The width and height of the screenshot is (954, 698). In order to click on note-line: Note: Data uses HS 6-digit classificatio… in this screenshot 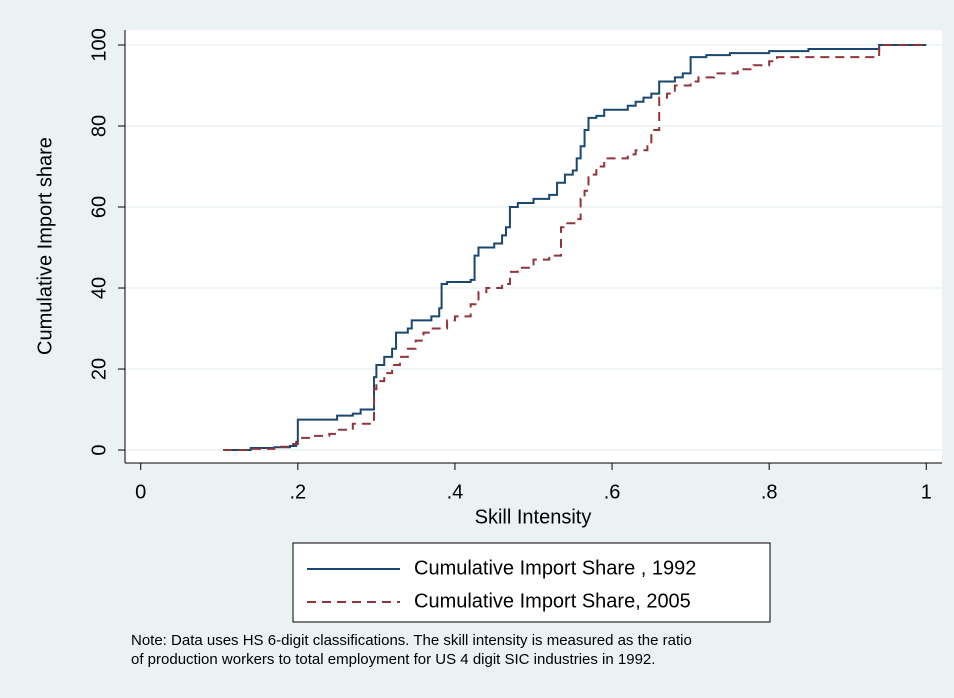, I will do `click(411, 640)`.